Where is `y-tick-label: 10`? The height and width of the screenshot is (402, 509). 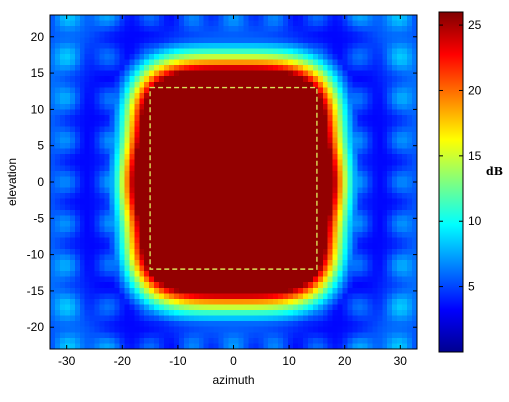
y-tick-label: 10 is located at coordinates (38, 109).